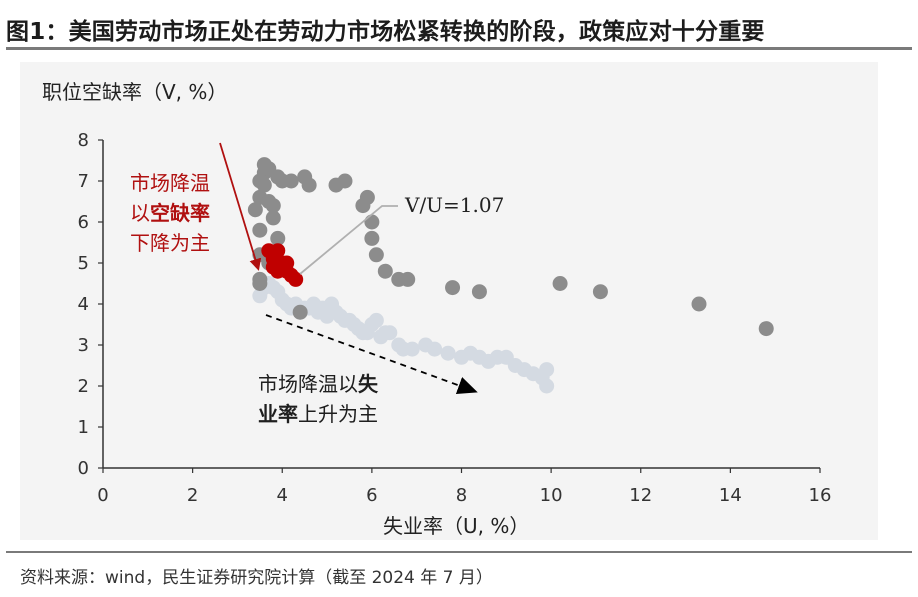  Describe the element at coordinates (456, 526) in the screenshot. I see `x-axis-label: 失业率（U, %）` at that location.